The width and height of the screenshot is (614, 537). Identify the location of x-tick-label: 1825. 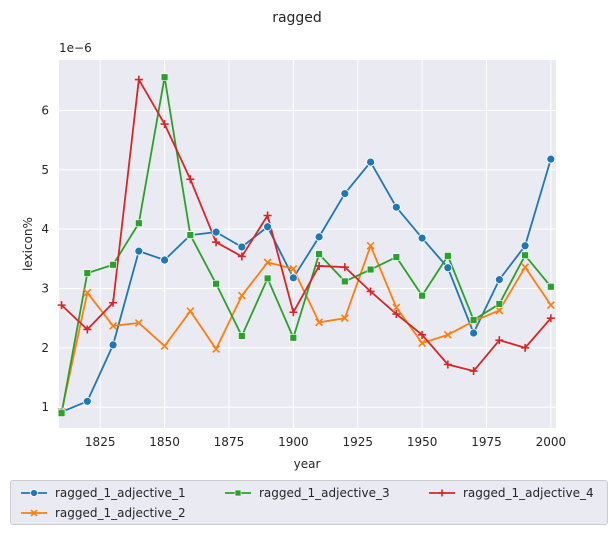
(100, 442).